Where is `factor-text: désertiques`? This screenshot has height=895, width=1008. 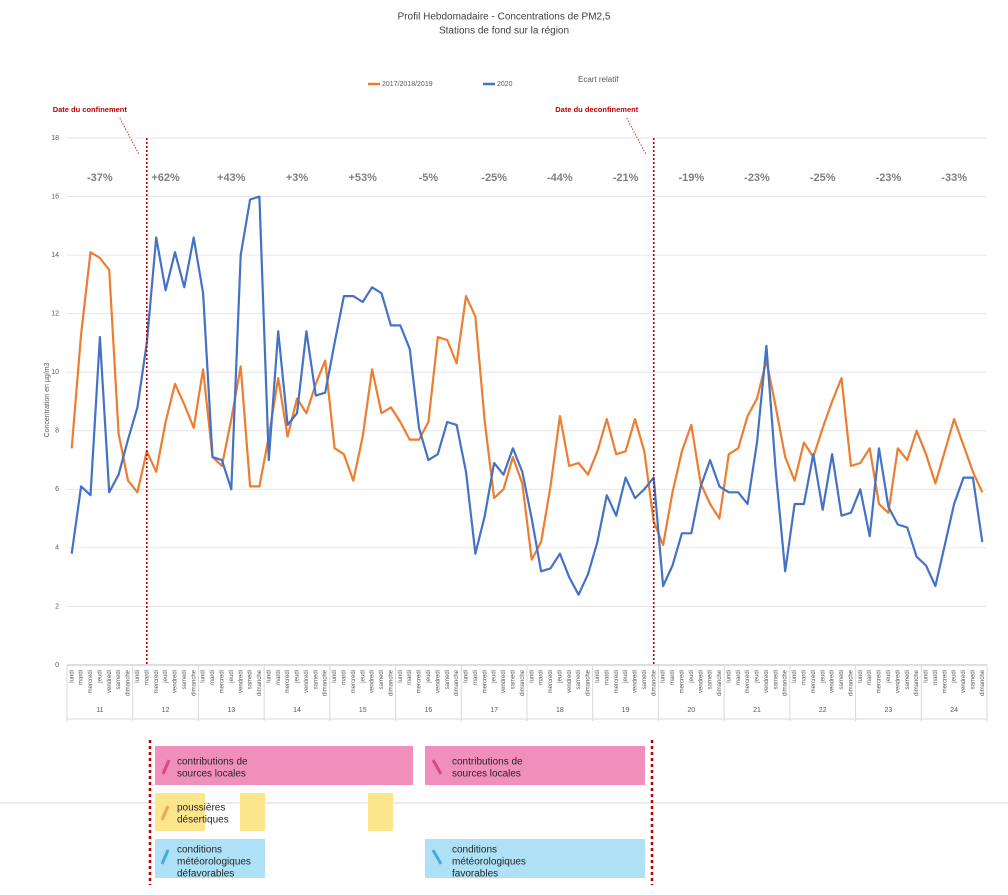
factor-text: désertiques is located at coordinates (203, 820).